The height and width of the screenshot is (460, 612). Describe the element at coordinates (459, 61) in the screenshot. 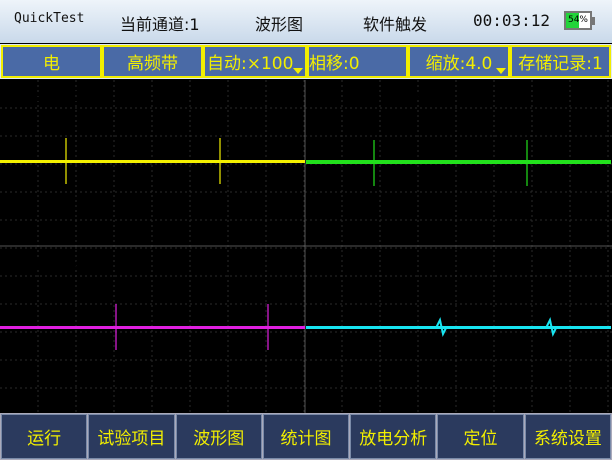

I see `zoom-dropdown: 缩放:4.0` at that location.